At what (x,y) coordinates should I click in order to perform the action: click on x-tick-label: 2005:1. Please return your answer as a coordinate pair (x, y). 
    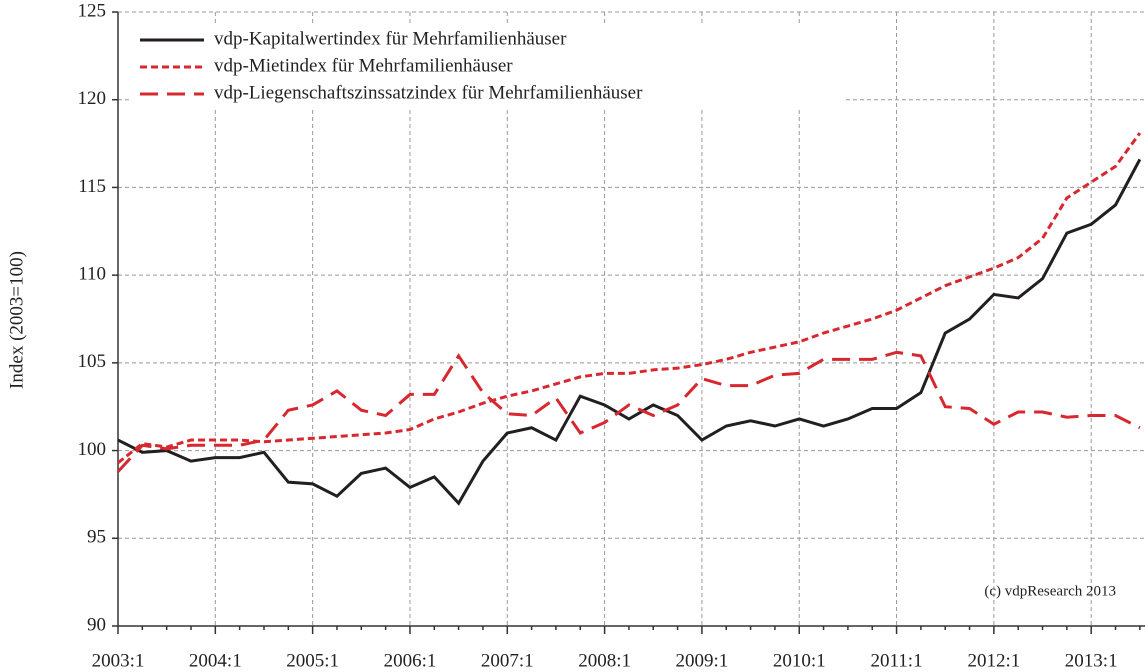
    Looking at the image, I should click on (312, 660).